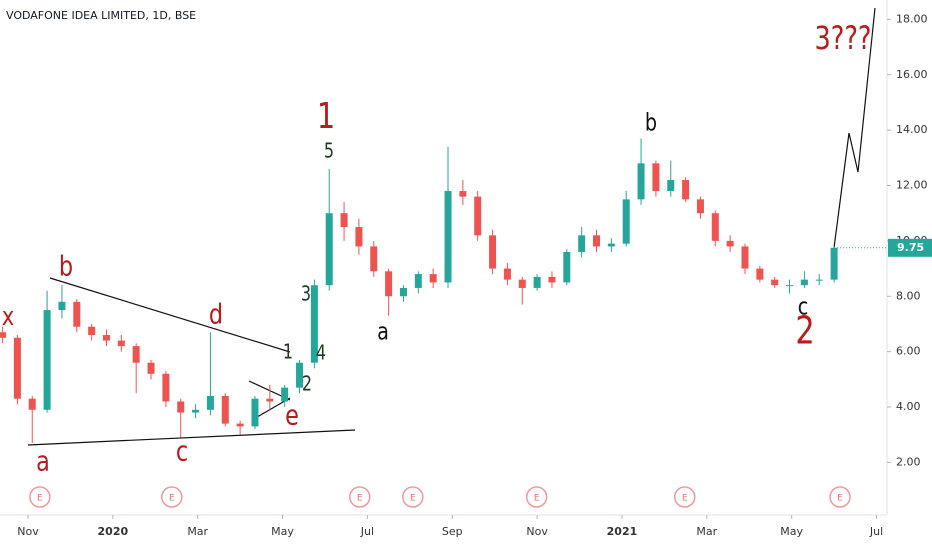  Describe the element at coordinates (842, 38) in the screenshot. I see `wave-label: 3???` at that location.